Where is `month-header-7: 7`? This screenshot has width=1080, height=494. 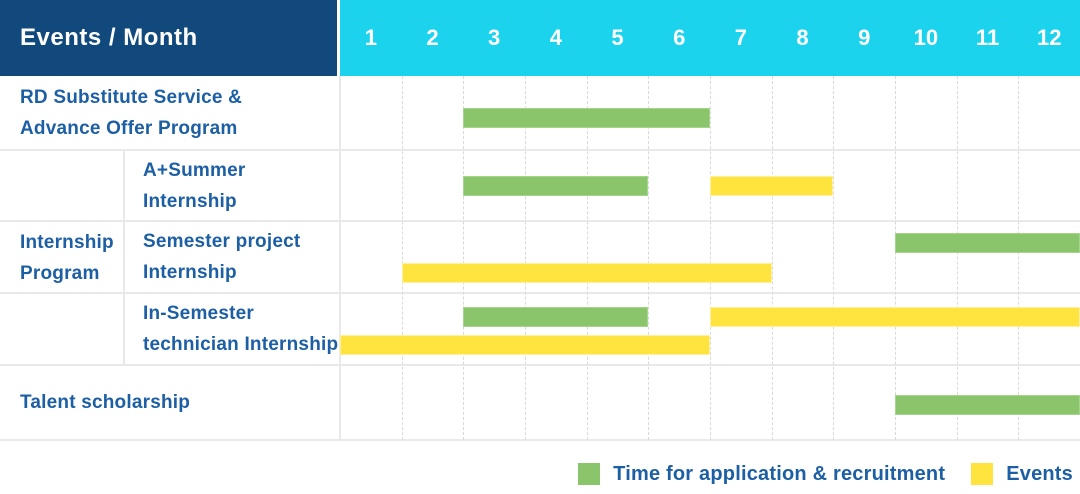 month-header-7: 7 is located at coordinates (740, 37).